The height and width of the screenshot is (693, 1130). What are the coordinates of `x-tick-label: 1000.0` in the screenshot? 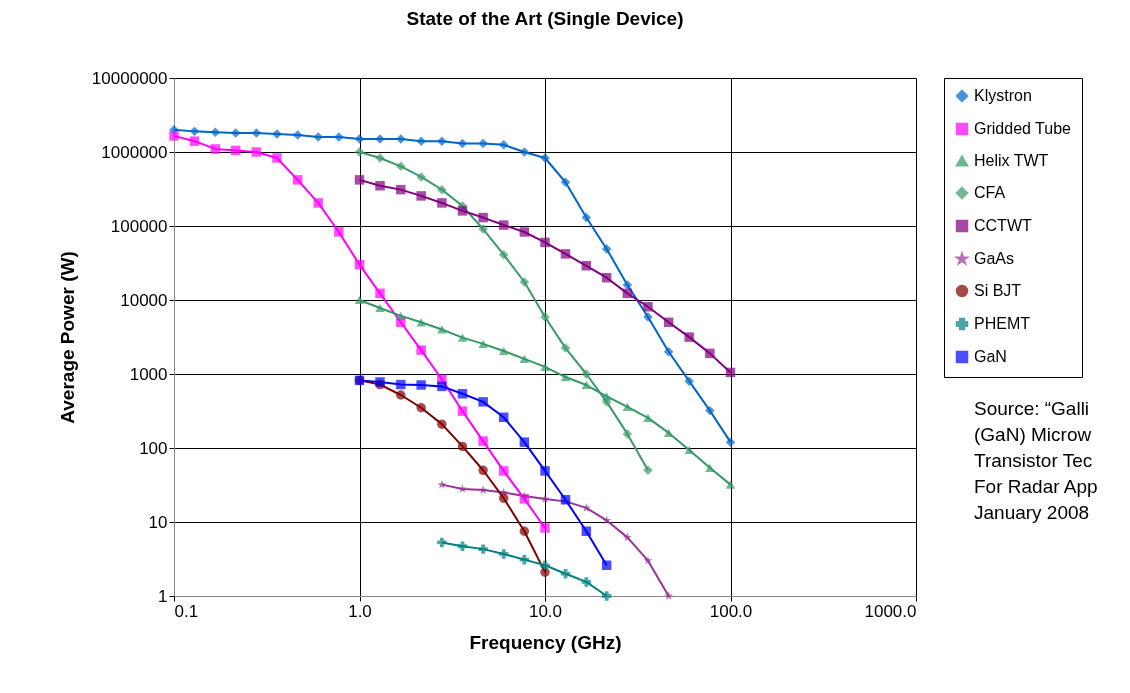 It's located at (890, 611).